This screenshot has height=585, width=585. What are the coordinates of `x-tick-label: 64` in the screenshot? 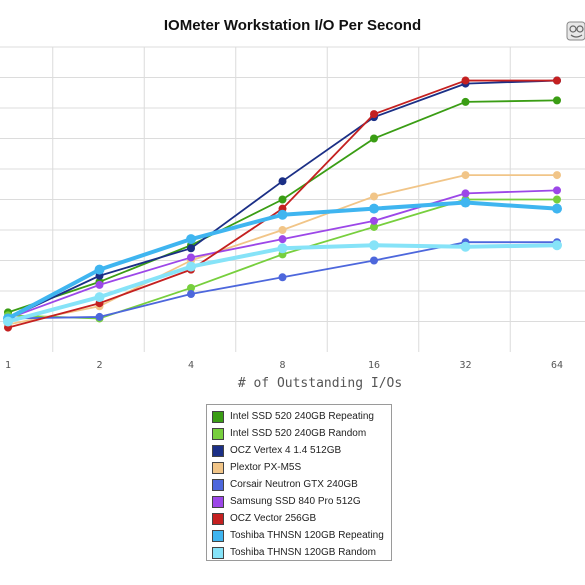 It's located at (557, 365).